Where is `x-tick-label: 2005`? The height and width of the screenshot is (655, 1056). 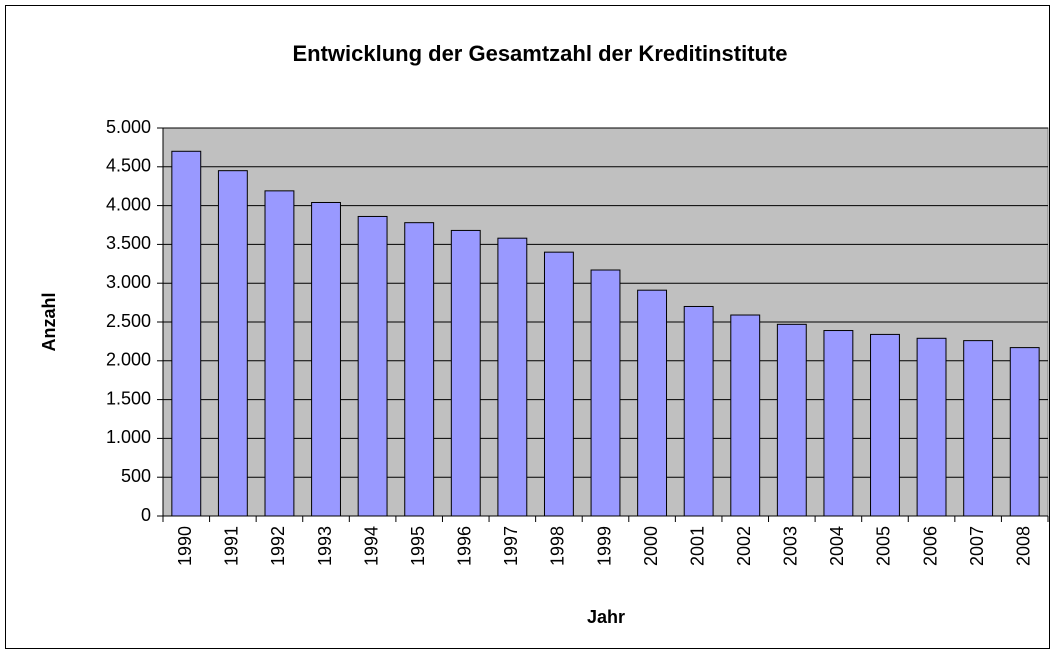
x-tick-label: 2005 is located at coordinates (884, 546).